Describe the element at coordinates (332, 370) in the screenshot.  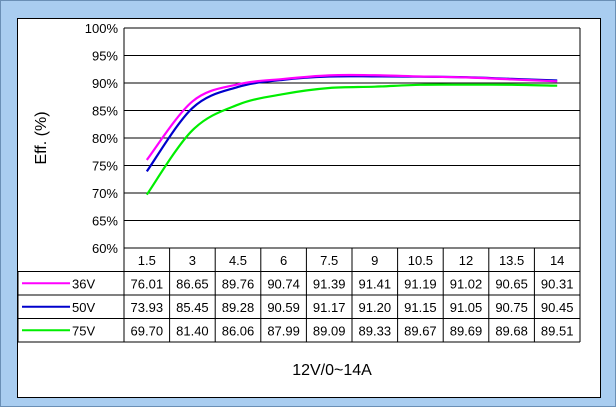
I see `x-axis-title: 12V/0~14A` at that location.